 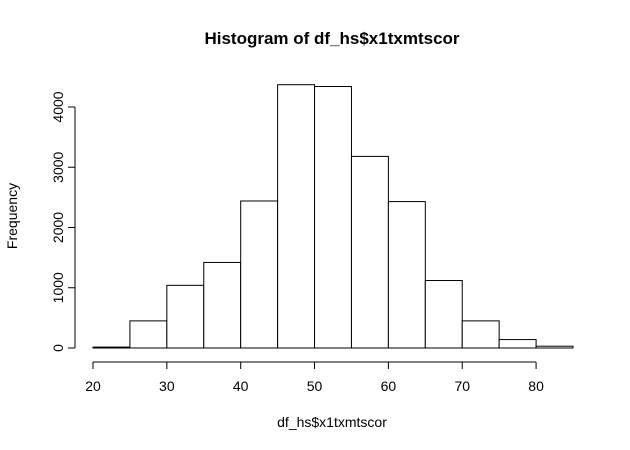 I want to click on x-tick-label: 70, so click(x=462, y=386).